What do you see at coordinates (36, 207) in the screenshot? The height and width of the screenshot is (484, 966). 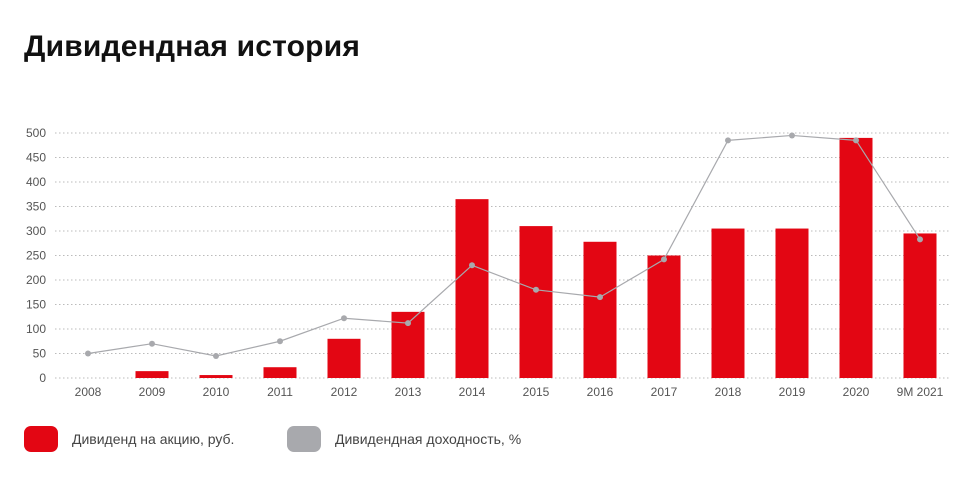 I see `y-tick-label: 350` at bounding box center [36, 207].